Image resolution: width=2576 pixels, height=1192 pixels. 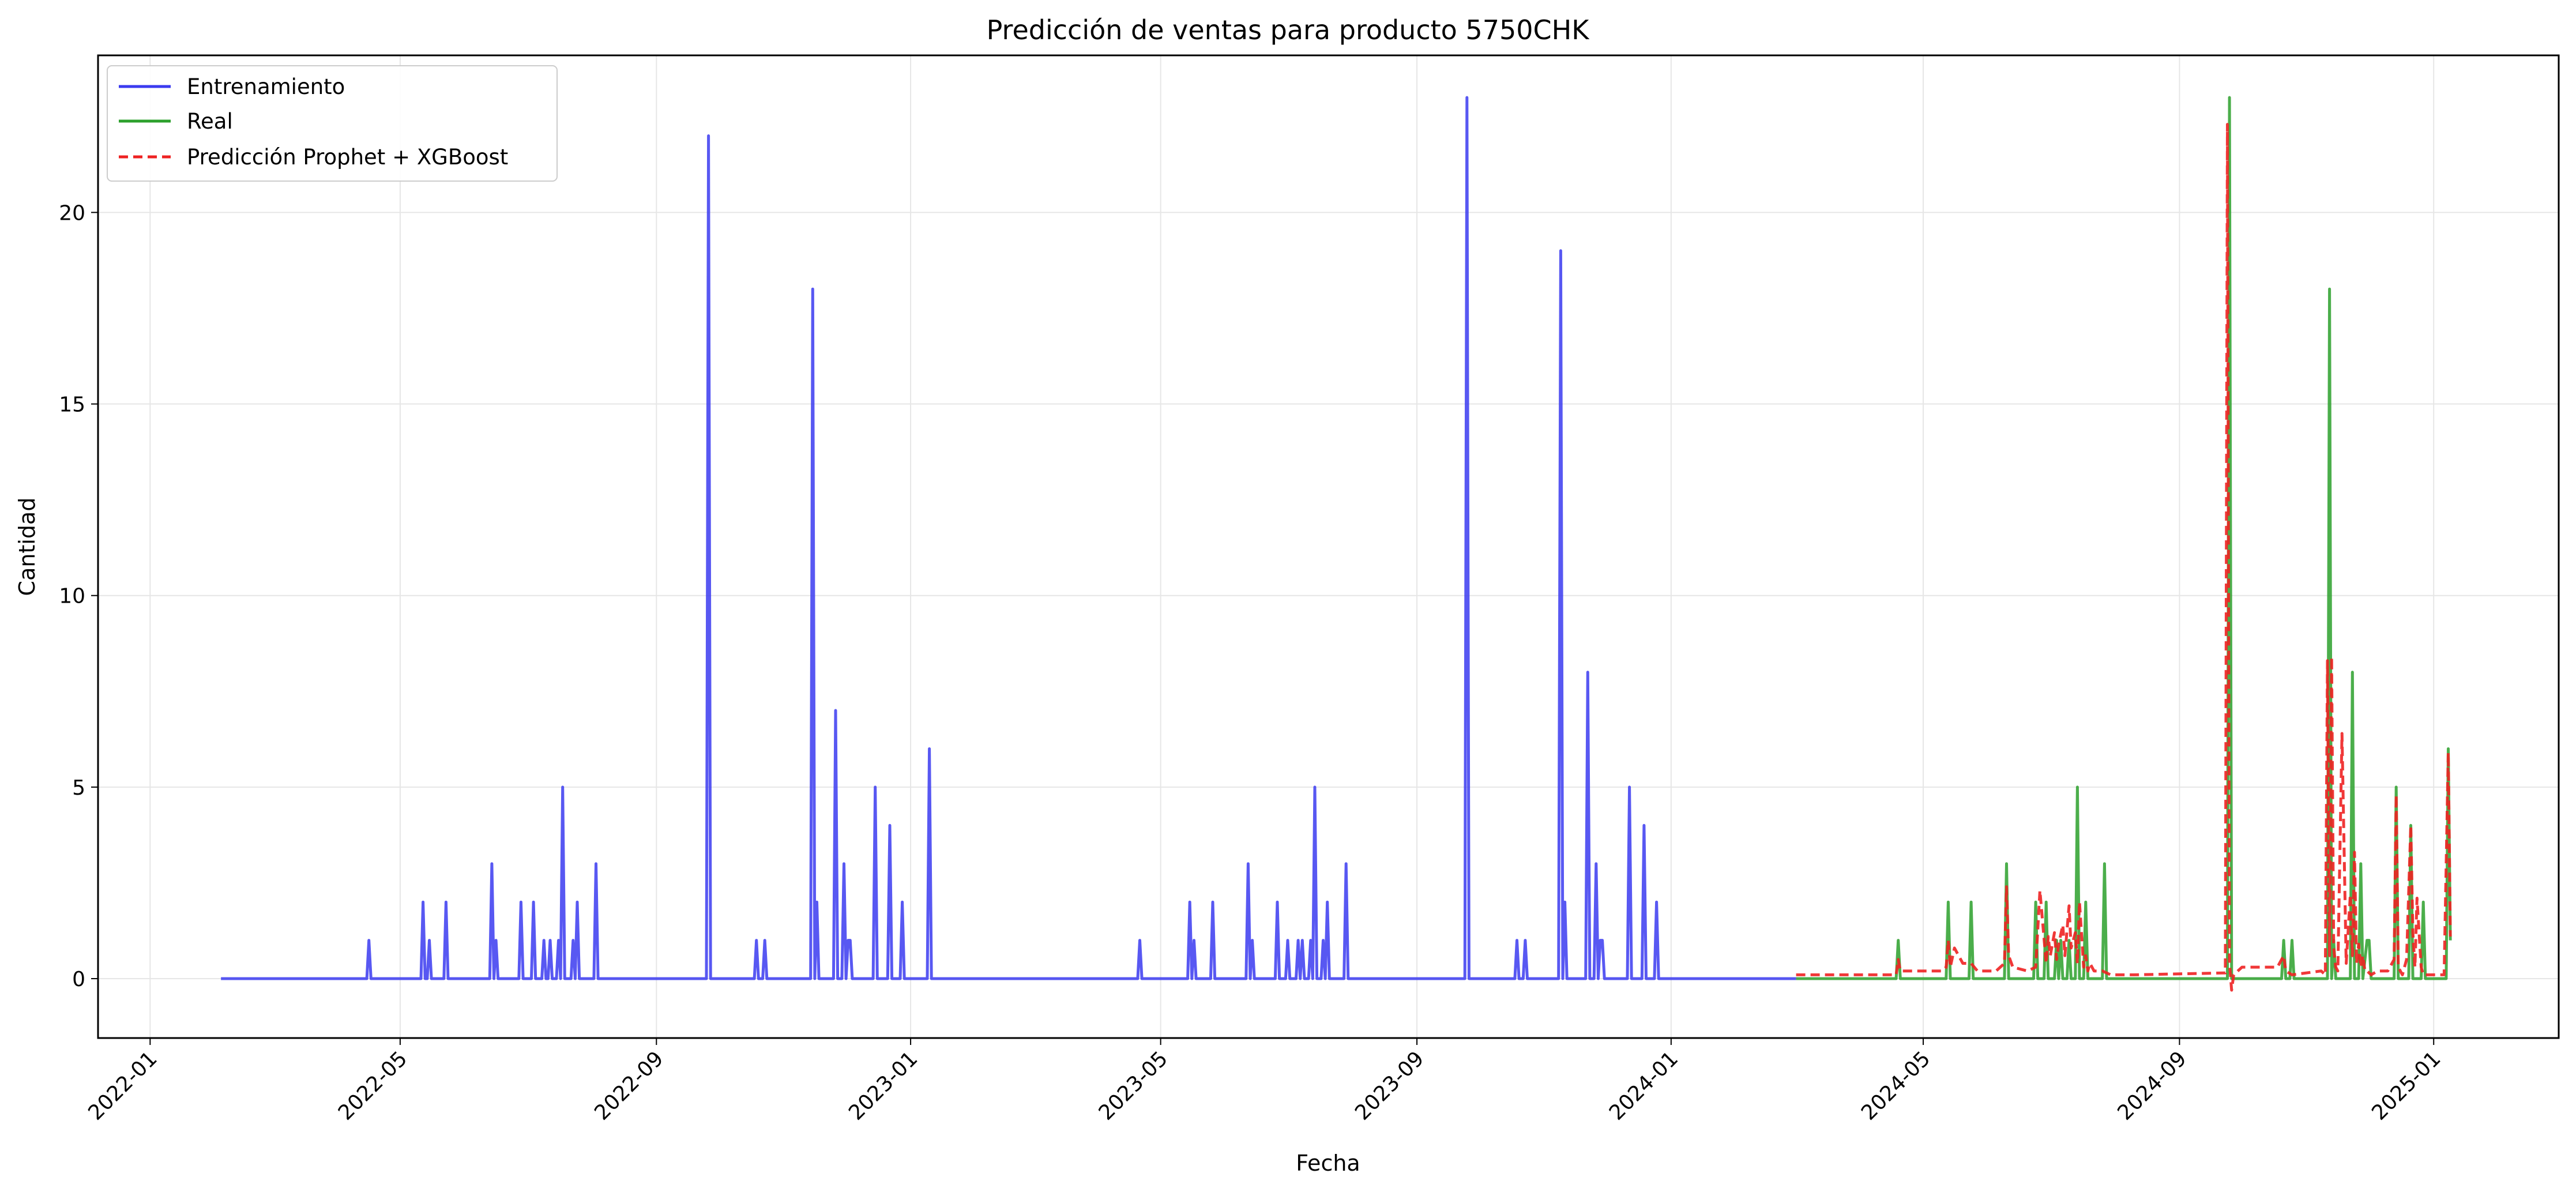 What do you see at coordinates (72, 213) in the screenshot?
I see `y-tick-label: 20` at bounding box center [72, 213].